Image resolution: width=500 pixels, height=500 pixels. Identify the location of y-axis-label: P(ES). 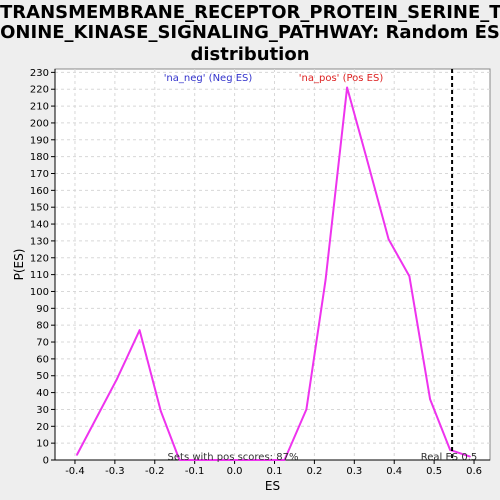
(19, 265).